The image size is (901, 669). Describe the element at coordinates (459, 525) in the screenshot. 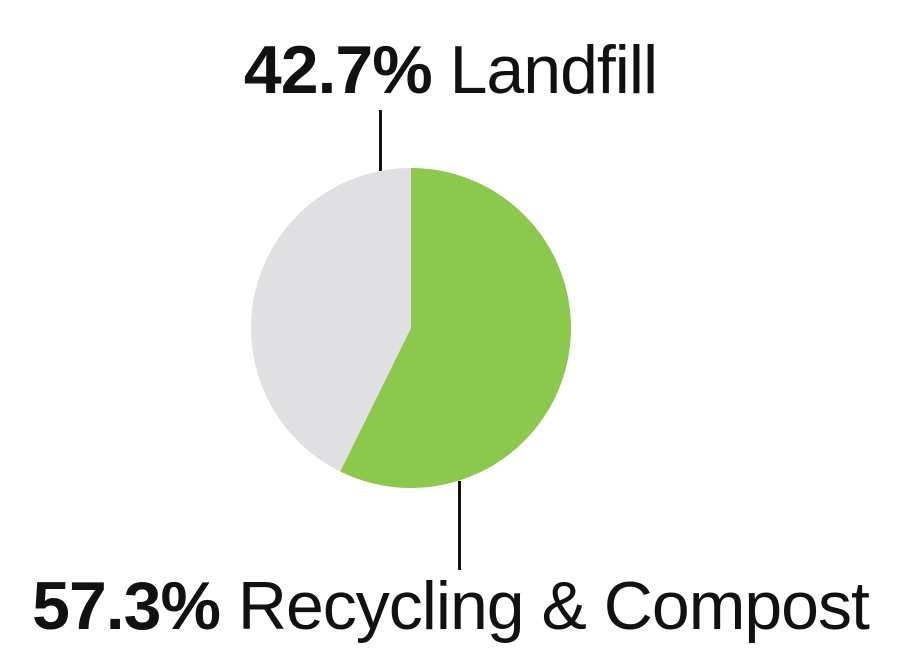

I see `recycling-callout-line` at that location.